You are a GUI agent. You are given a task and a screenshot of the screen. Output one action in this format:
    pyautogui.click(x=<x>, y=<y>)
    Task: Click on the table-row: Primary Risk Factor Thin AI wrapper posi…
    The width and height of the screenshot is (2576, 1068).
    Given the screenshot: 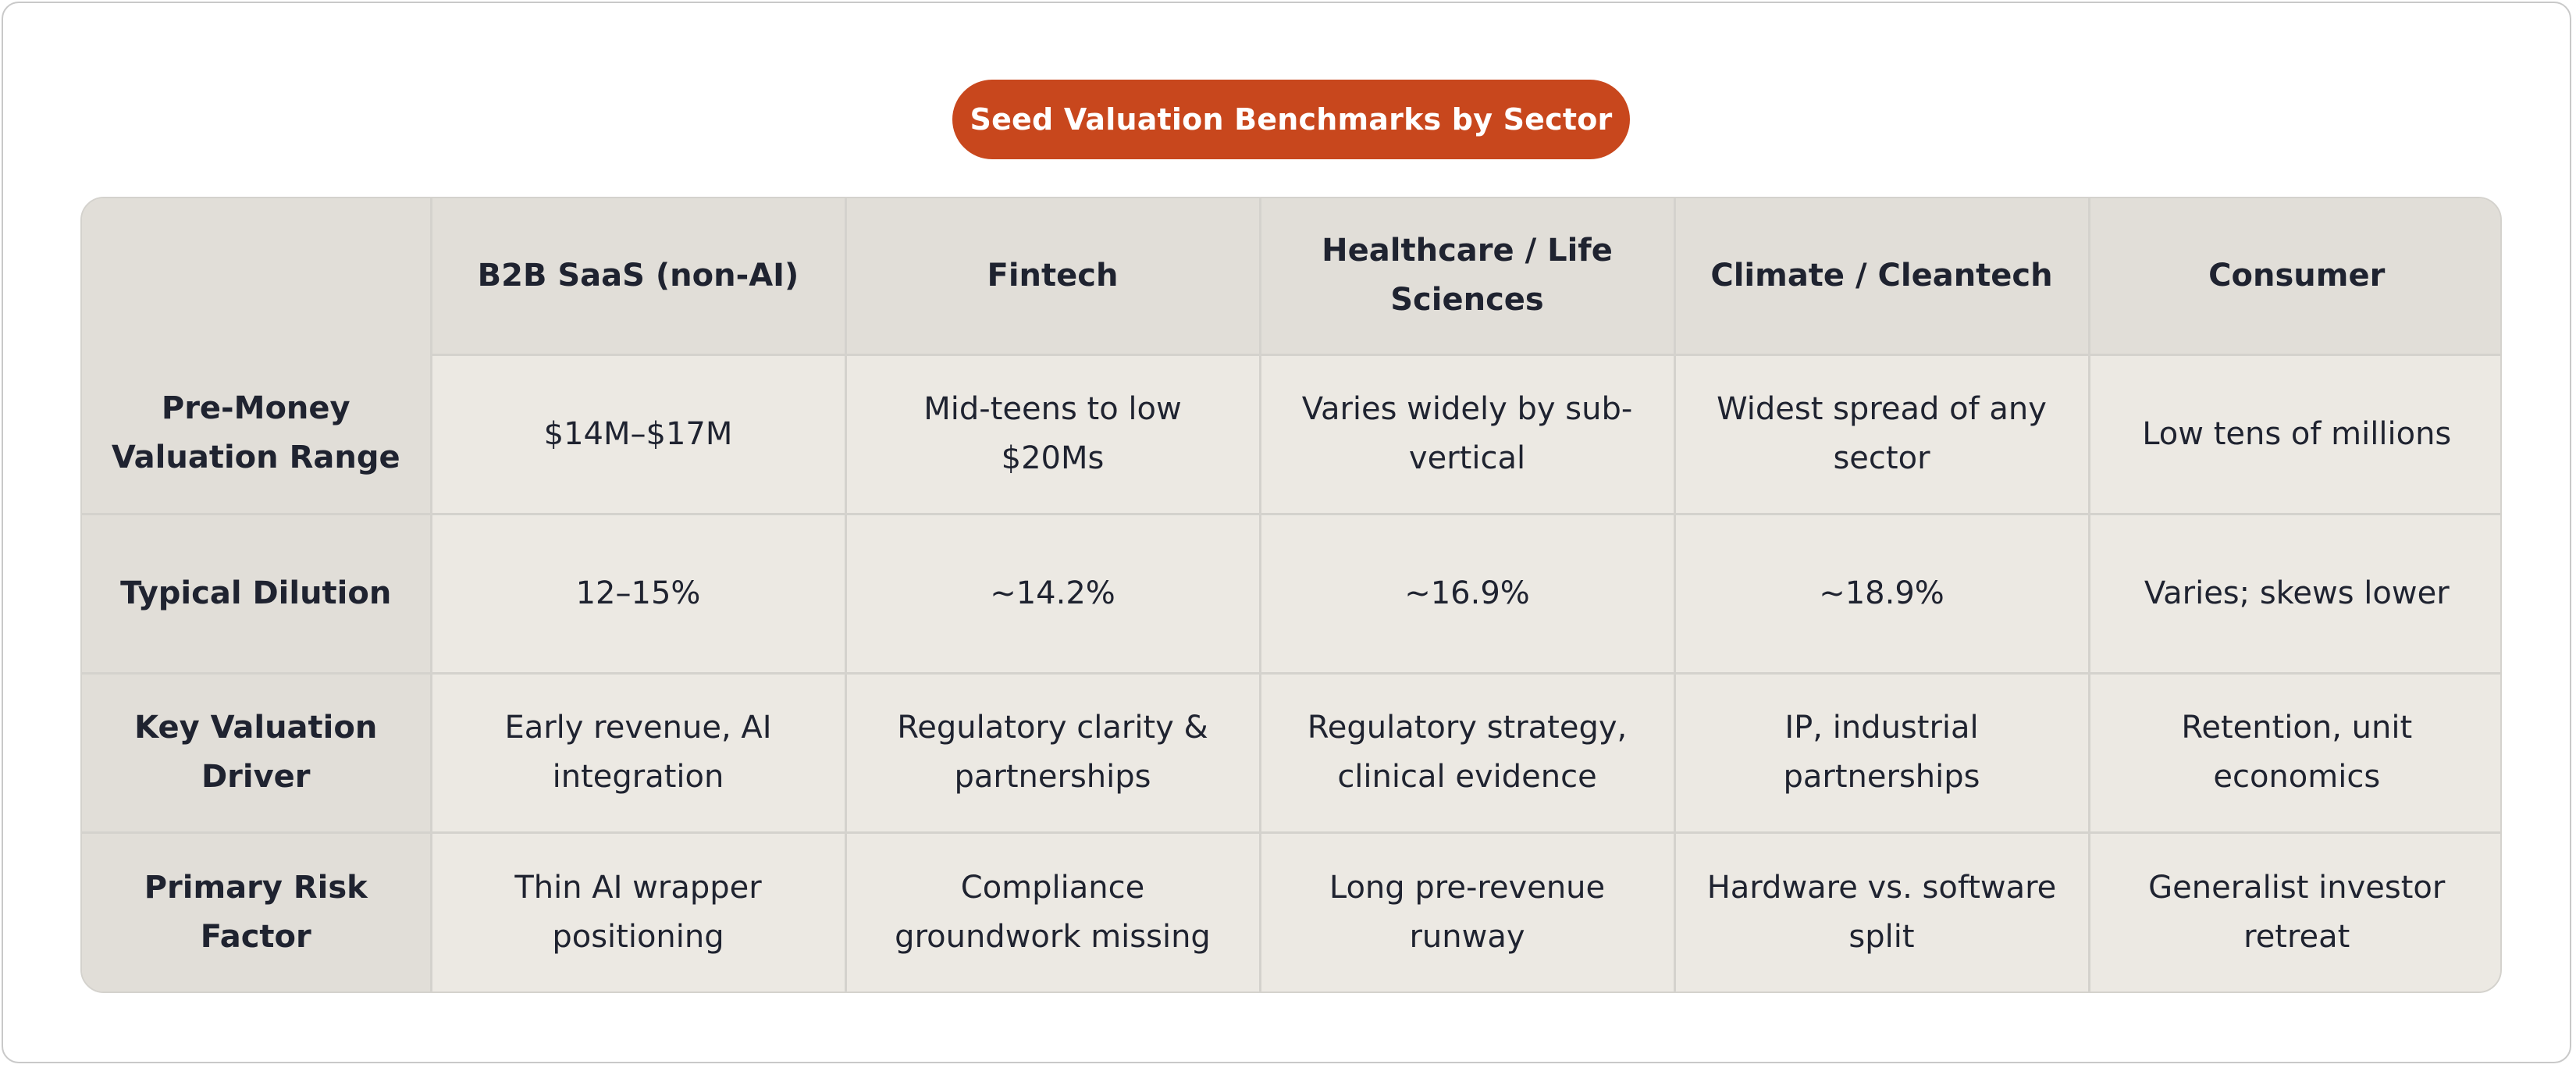 What is the action you would take?
    pyautogui.click(x=1291, y=911)
    